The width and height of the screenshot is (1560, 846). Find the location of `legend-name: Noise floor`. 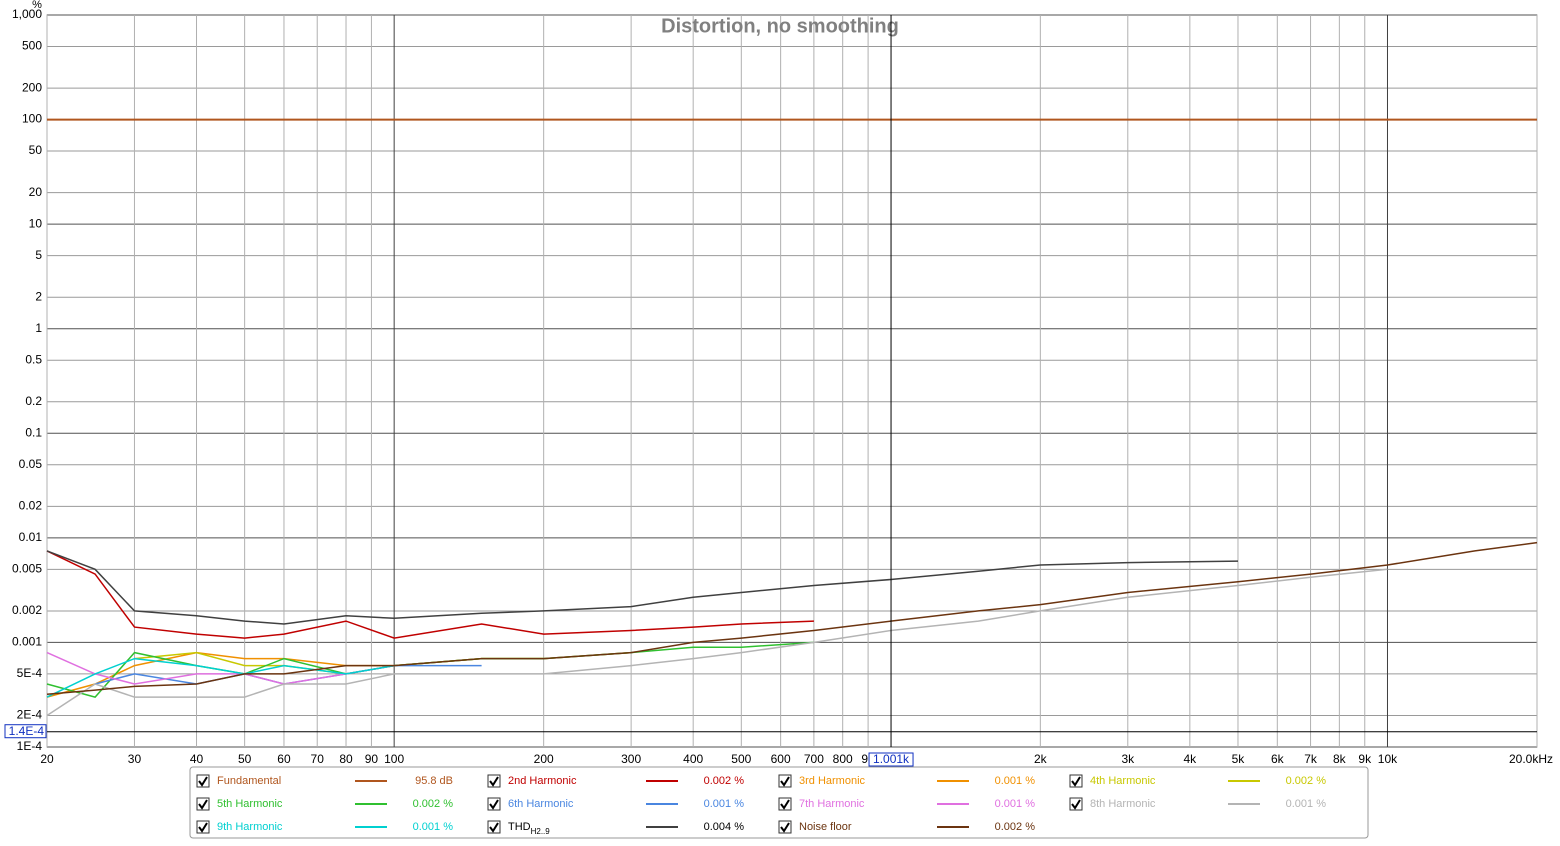

legend-name: Noise floor is located at coordinates (825, 827).